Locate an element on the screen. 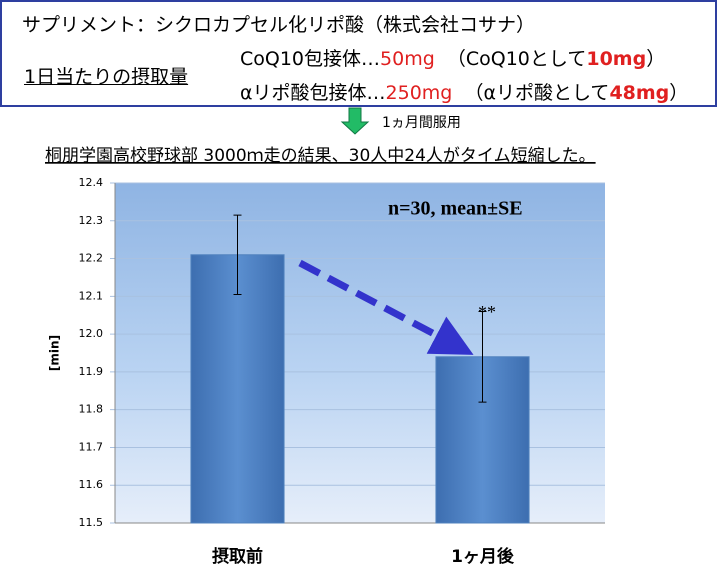 This screenshot has width=717, height=569. y-tick-label: 12.0 is located at coordinates (91, 333).